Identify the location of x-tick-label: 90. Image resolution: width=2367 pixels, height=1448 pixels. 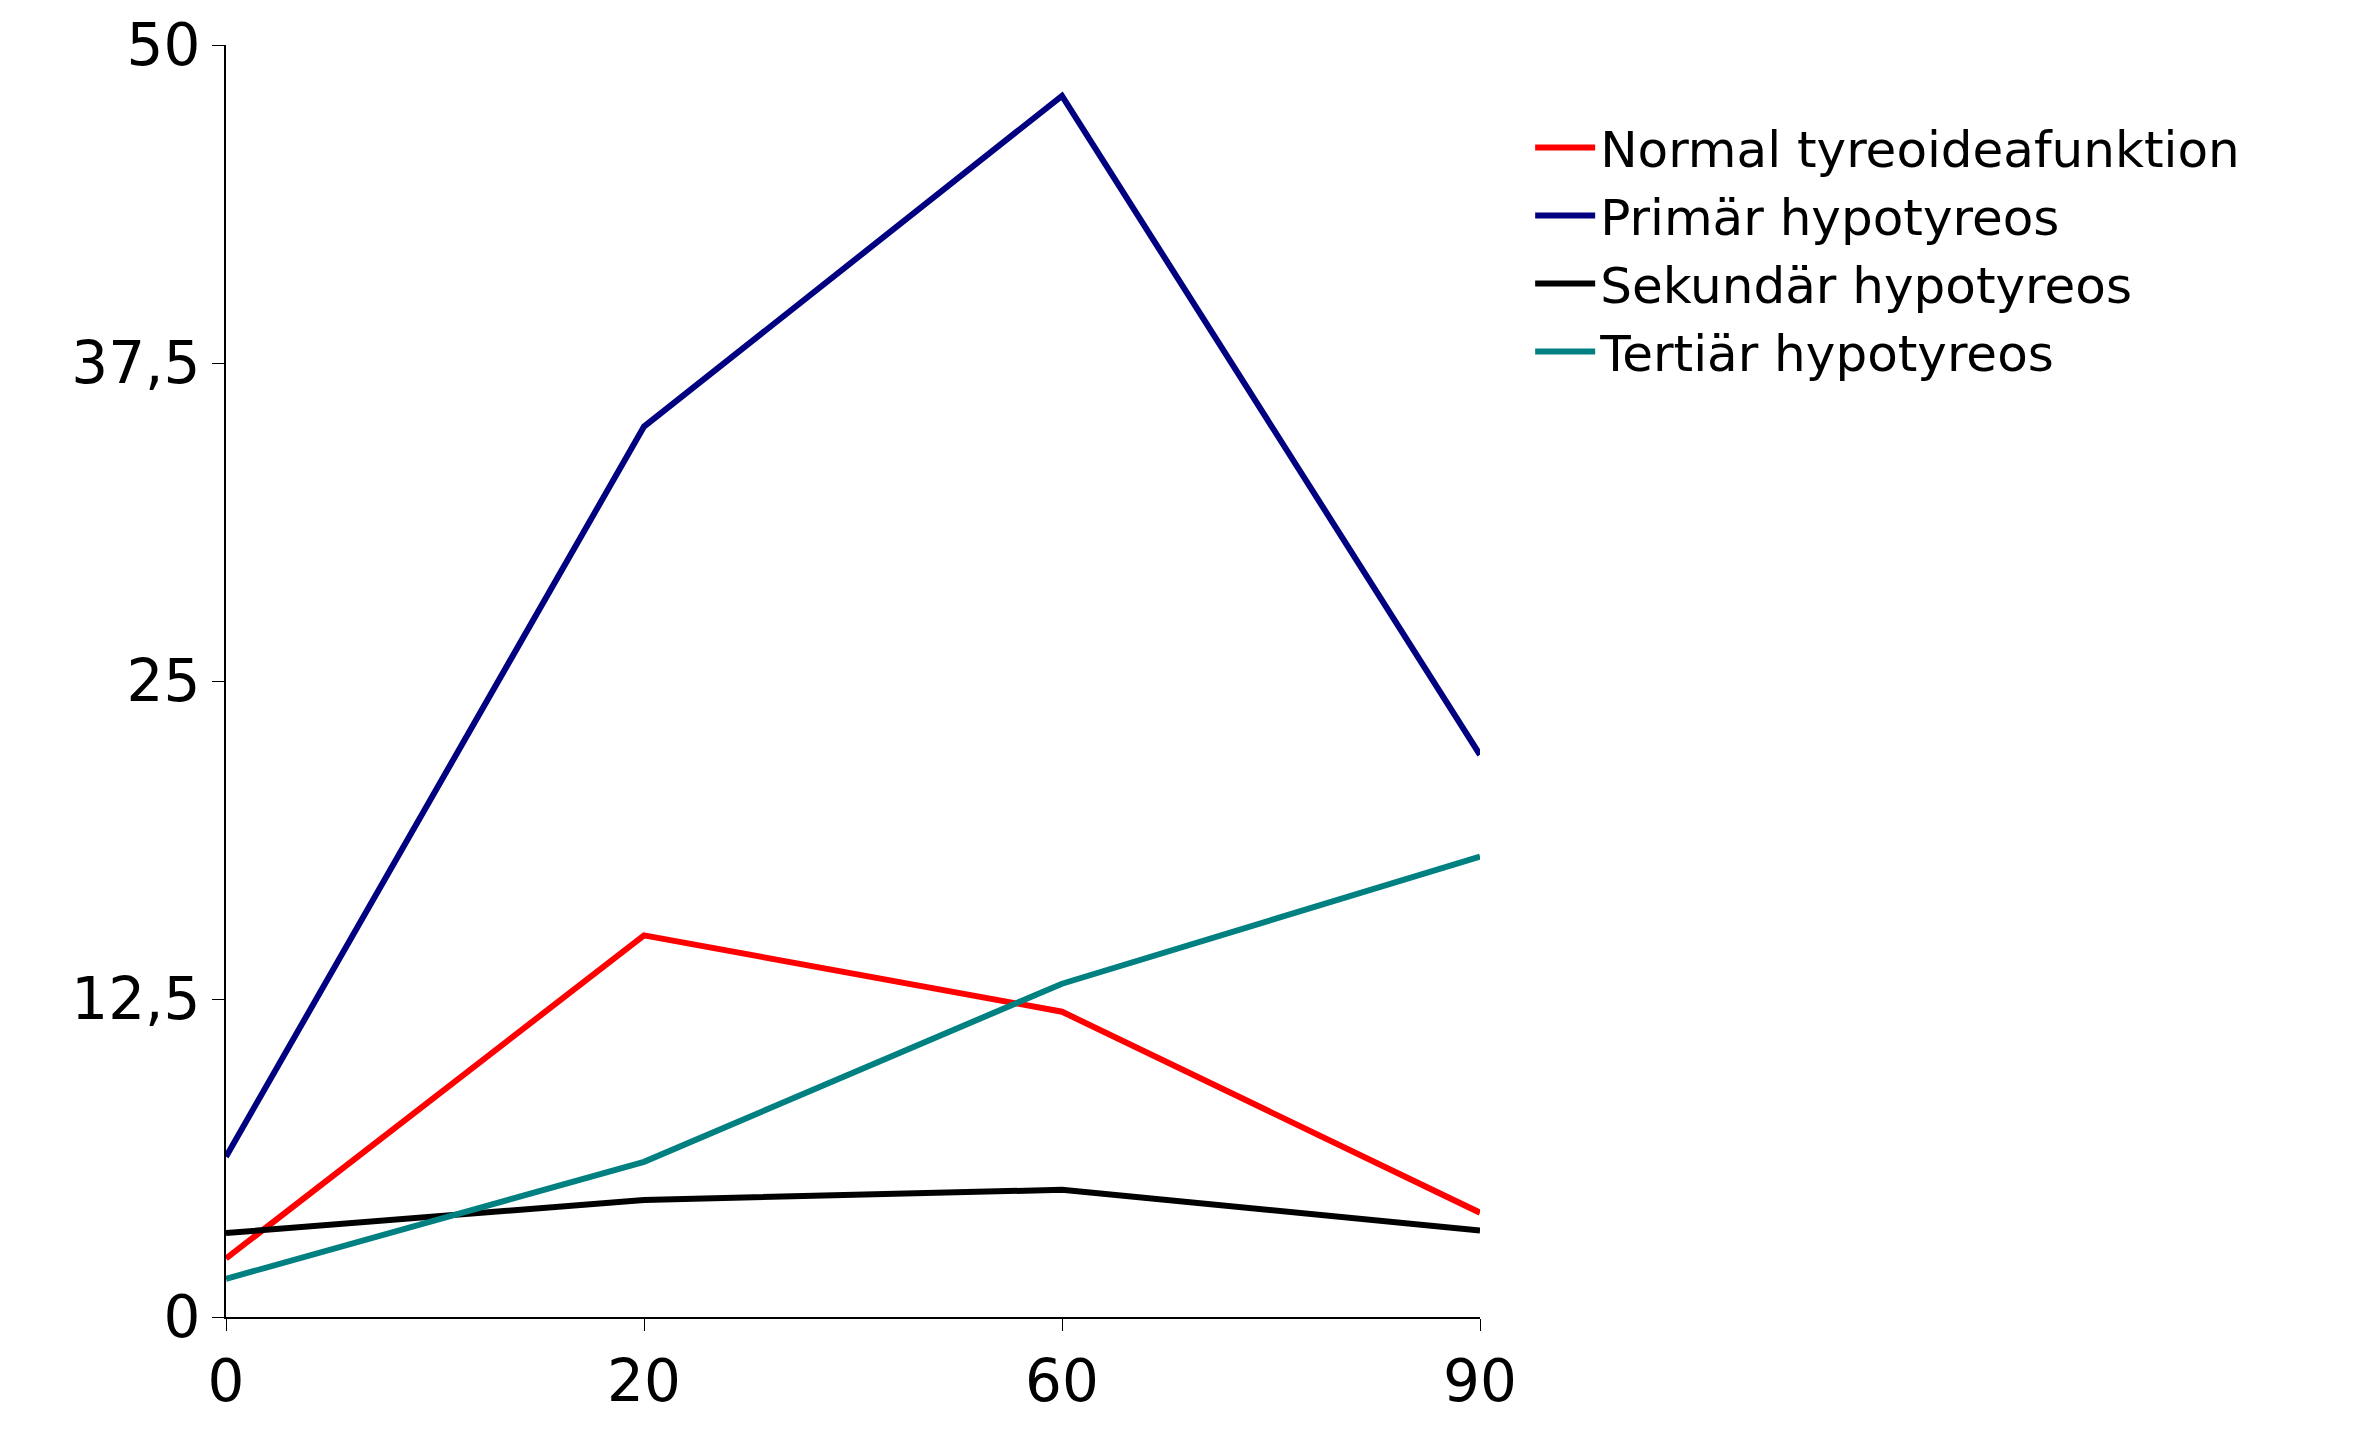
(1480, 1380).